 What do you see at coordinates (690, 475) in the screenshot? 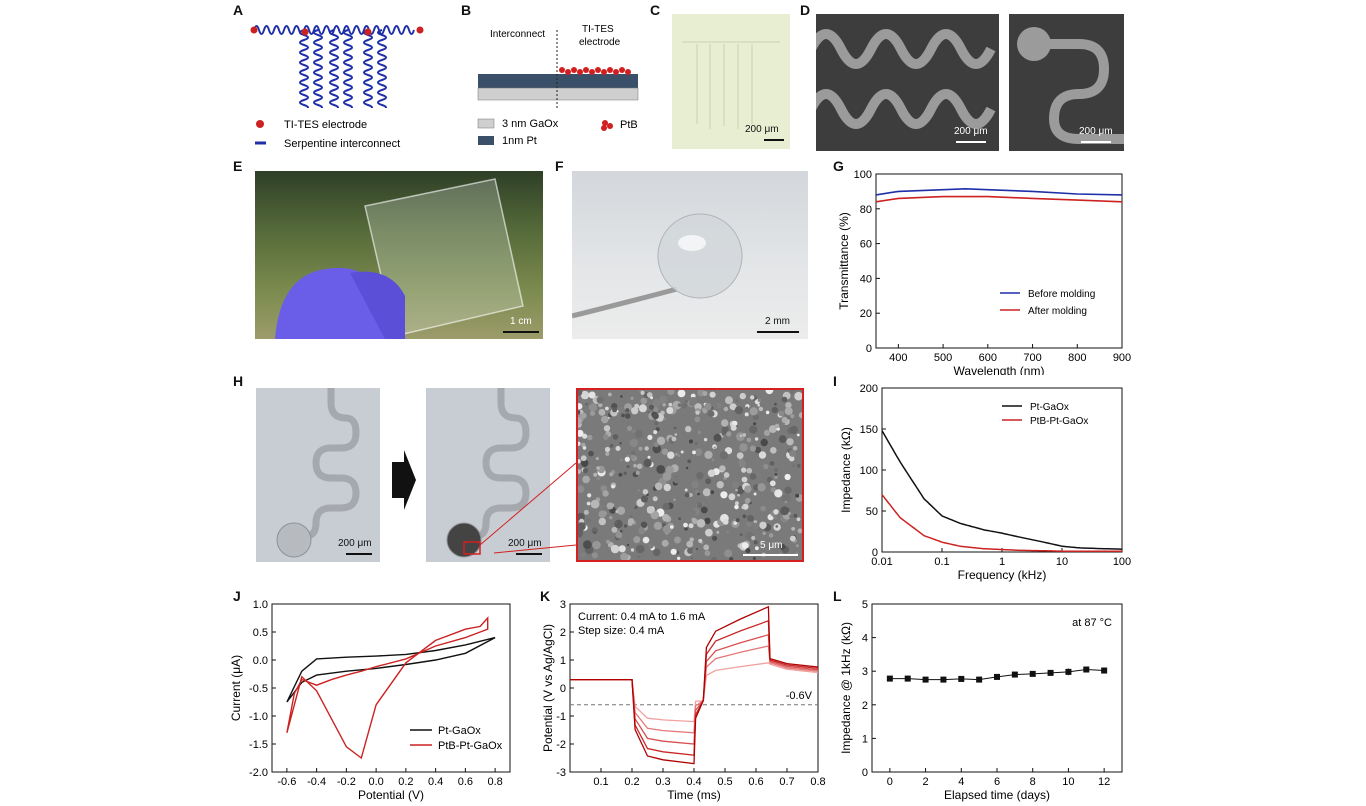
I see `panel-h-sem-ptb-closeup: 5 μm` at bounding box center [690, 475].